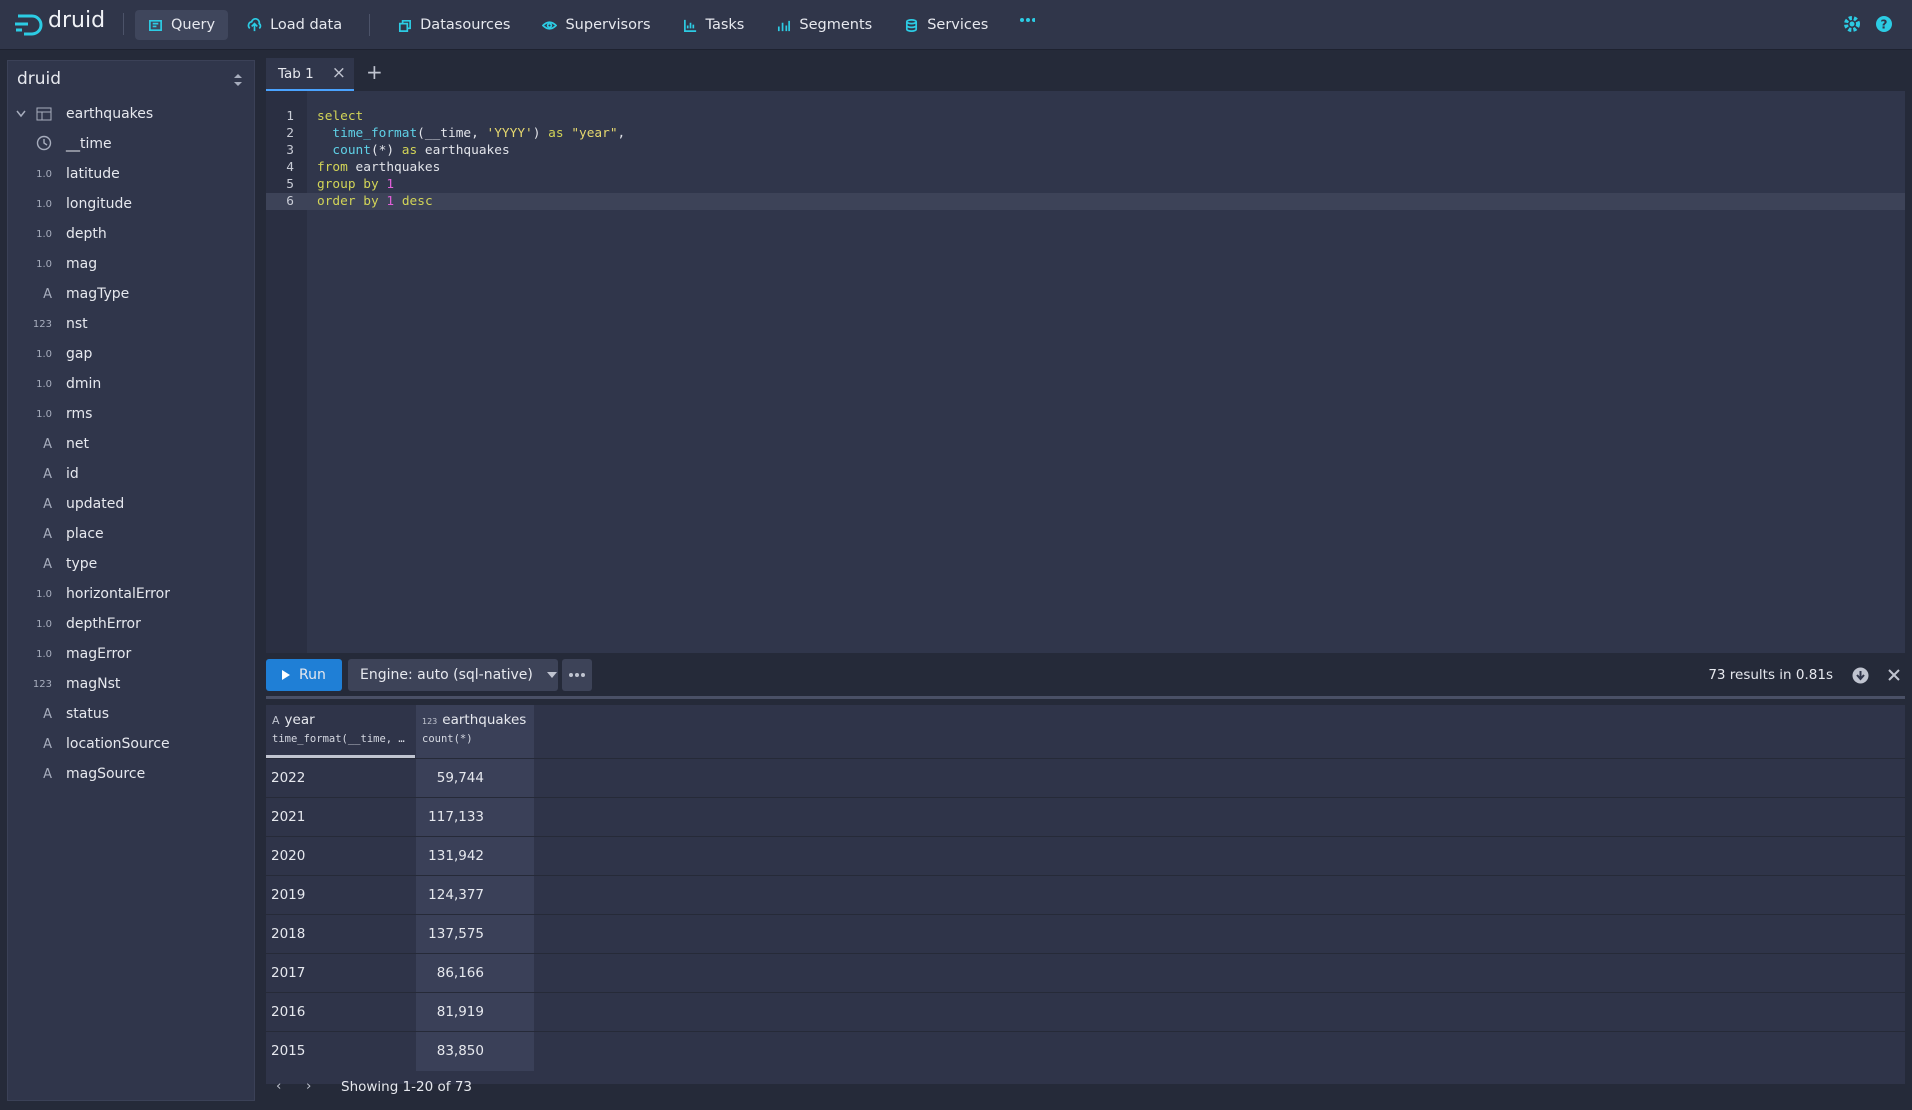 Image resolution: width=1912 pixels, height=1110 pixels. I want to click on cell-value: 124,377, so click(456, 895).